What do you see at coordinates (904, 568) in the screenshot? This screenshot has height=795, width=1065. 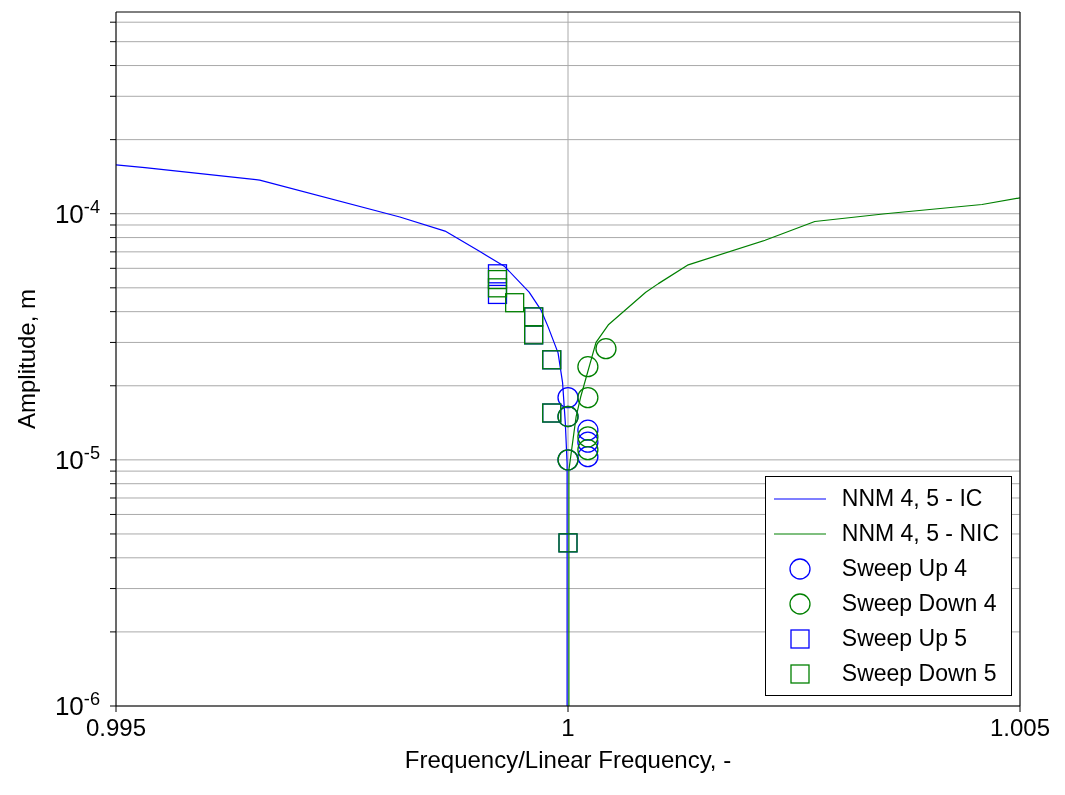 I see `legend-label: Sweep Up 4` at bounding box center [904, 568].